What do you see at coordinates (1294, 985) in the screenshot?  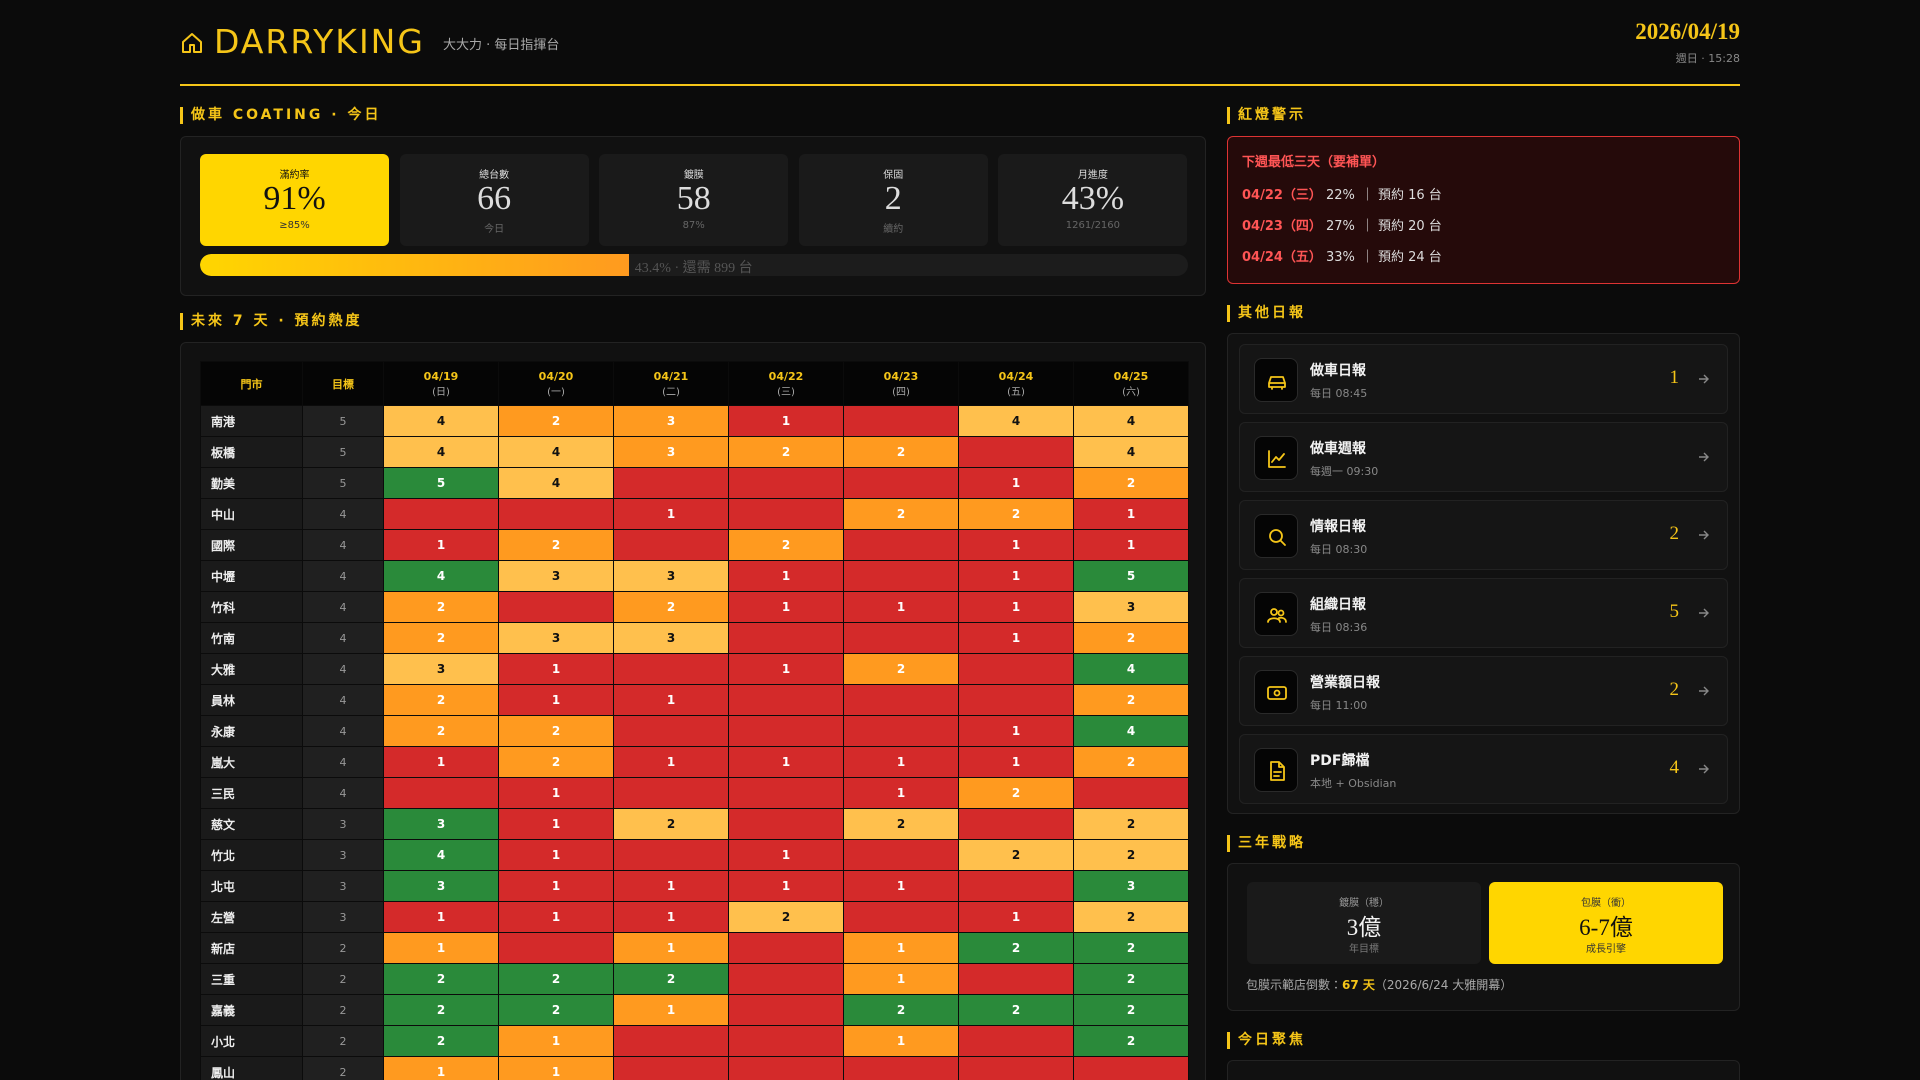 I see `countdown-label: 包膜示範店倒數：` at bounding box center [1294, 985].